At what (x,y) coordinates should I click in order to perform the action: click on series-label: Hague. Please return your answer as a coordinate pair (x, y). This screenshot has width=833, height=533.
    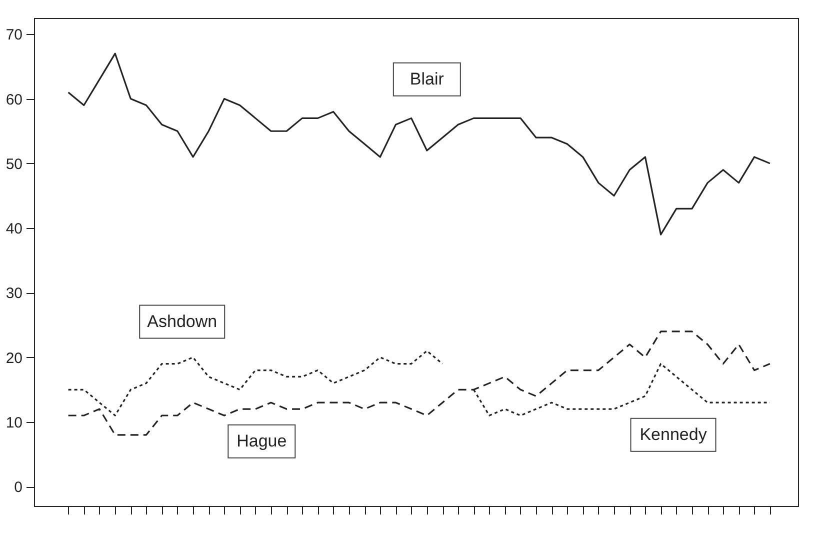
    Looking at the image, I should click on (261, 440).